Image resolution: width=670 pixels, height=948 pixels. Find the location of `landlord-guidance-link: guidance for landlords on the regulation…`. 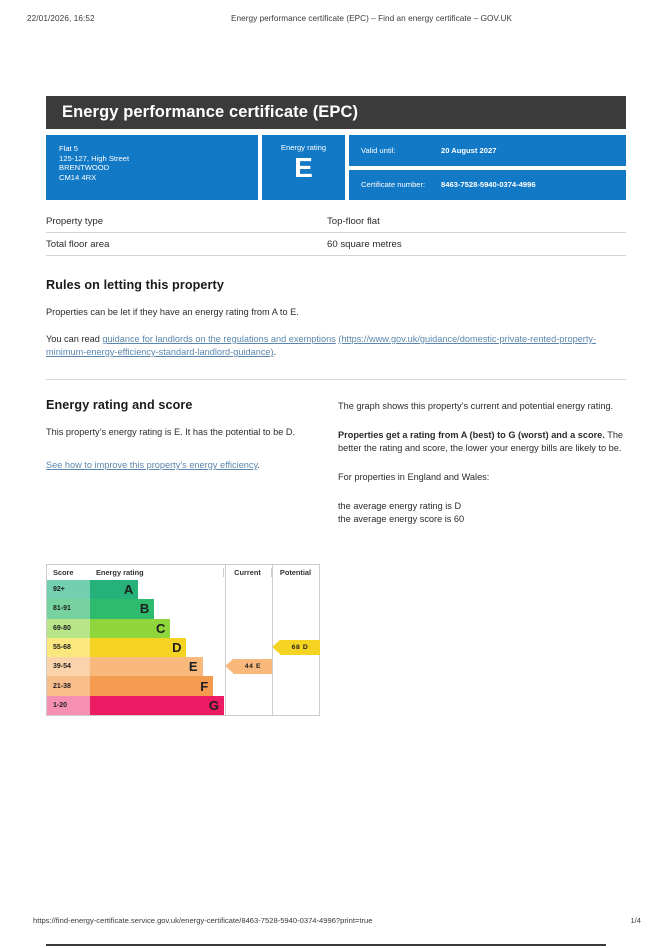

landlord-guidance-link: guidance for landlords on the regulation… is located at coordinates (219, 339).